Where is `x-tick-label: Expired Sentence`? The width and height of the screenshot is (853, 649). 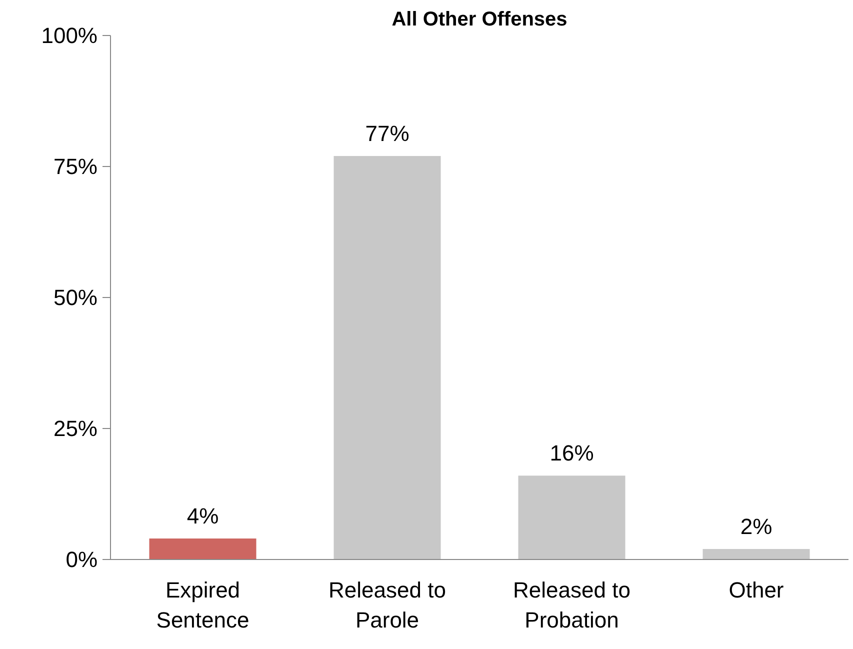
x-tick-label: Expired Sentence is located at coordinates (203, 605).